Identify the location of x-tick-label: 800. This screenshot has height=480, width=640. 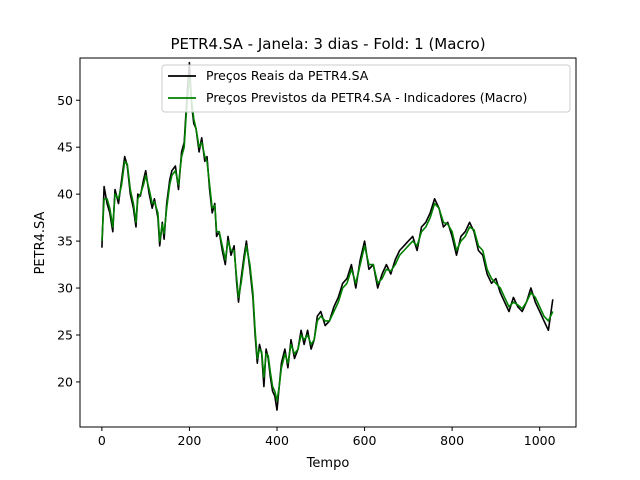
(452, 440).